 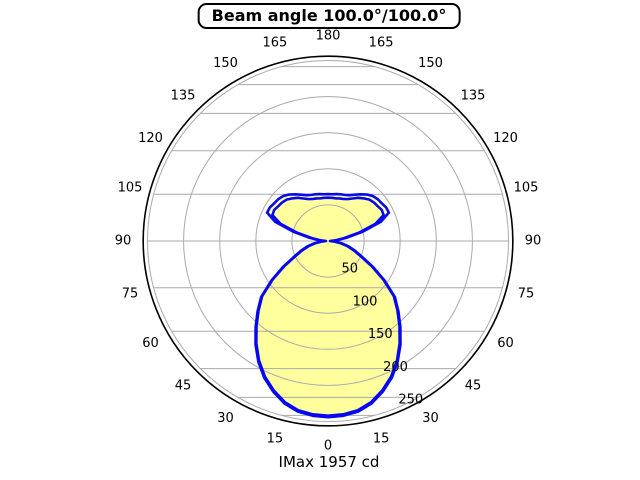 What do you see at coordinates (365, 301) in the screenshot?
I see `radial-label-100: 100` at bounding box center [365, 301].